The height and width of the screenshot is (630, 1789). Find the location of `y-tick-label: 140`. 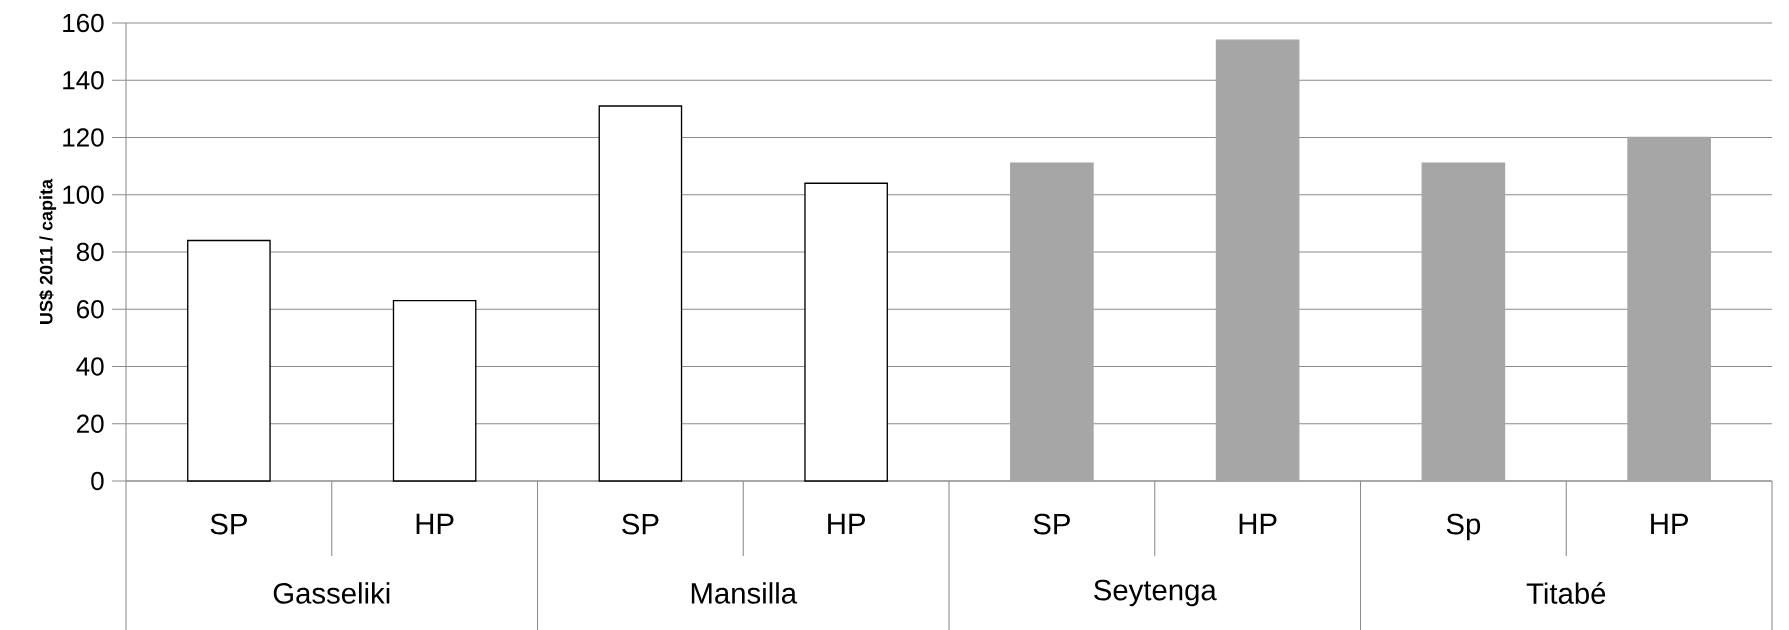

y-tick-label: 140 is located at coordinates (83, 80).